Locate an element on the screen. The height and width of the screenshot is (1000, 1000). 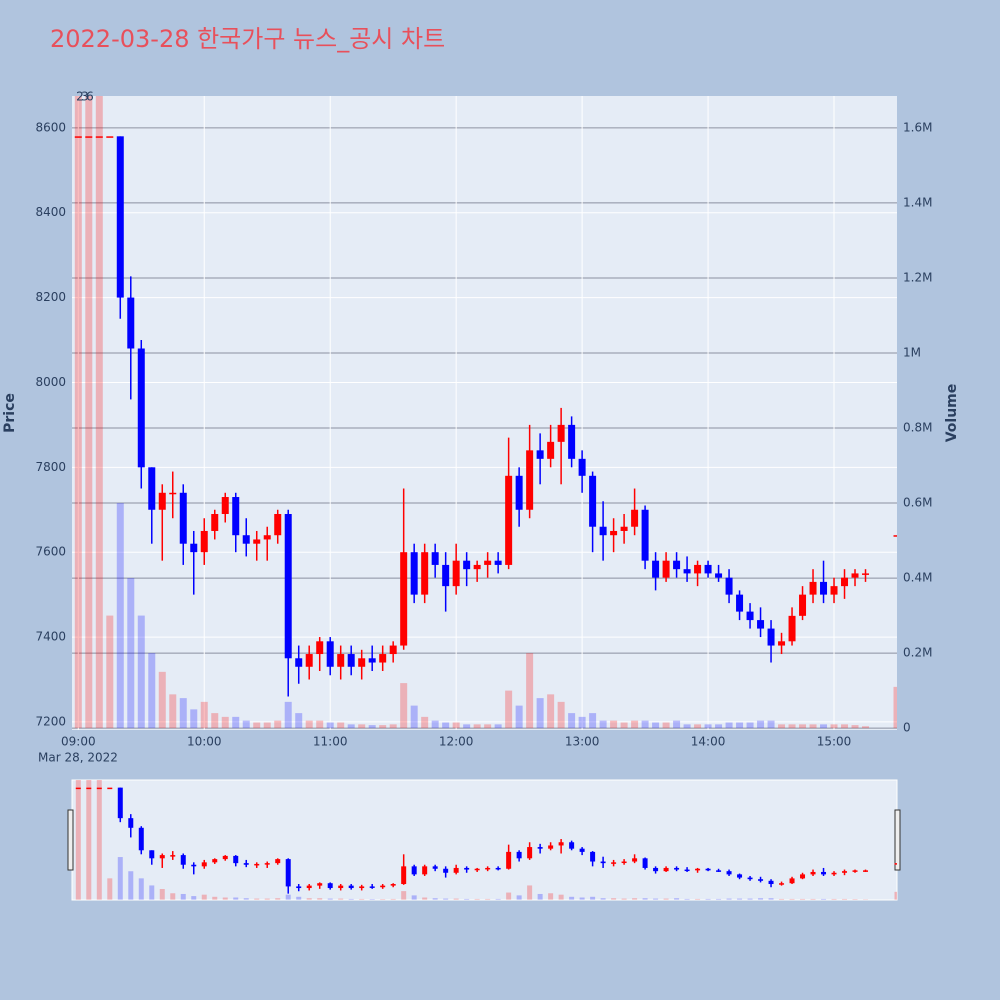
y2-title: Volume is located at coordinates (952, 413).